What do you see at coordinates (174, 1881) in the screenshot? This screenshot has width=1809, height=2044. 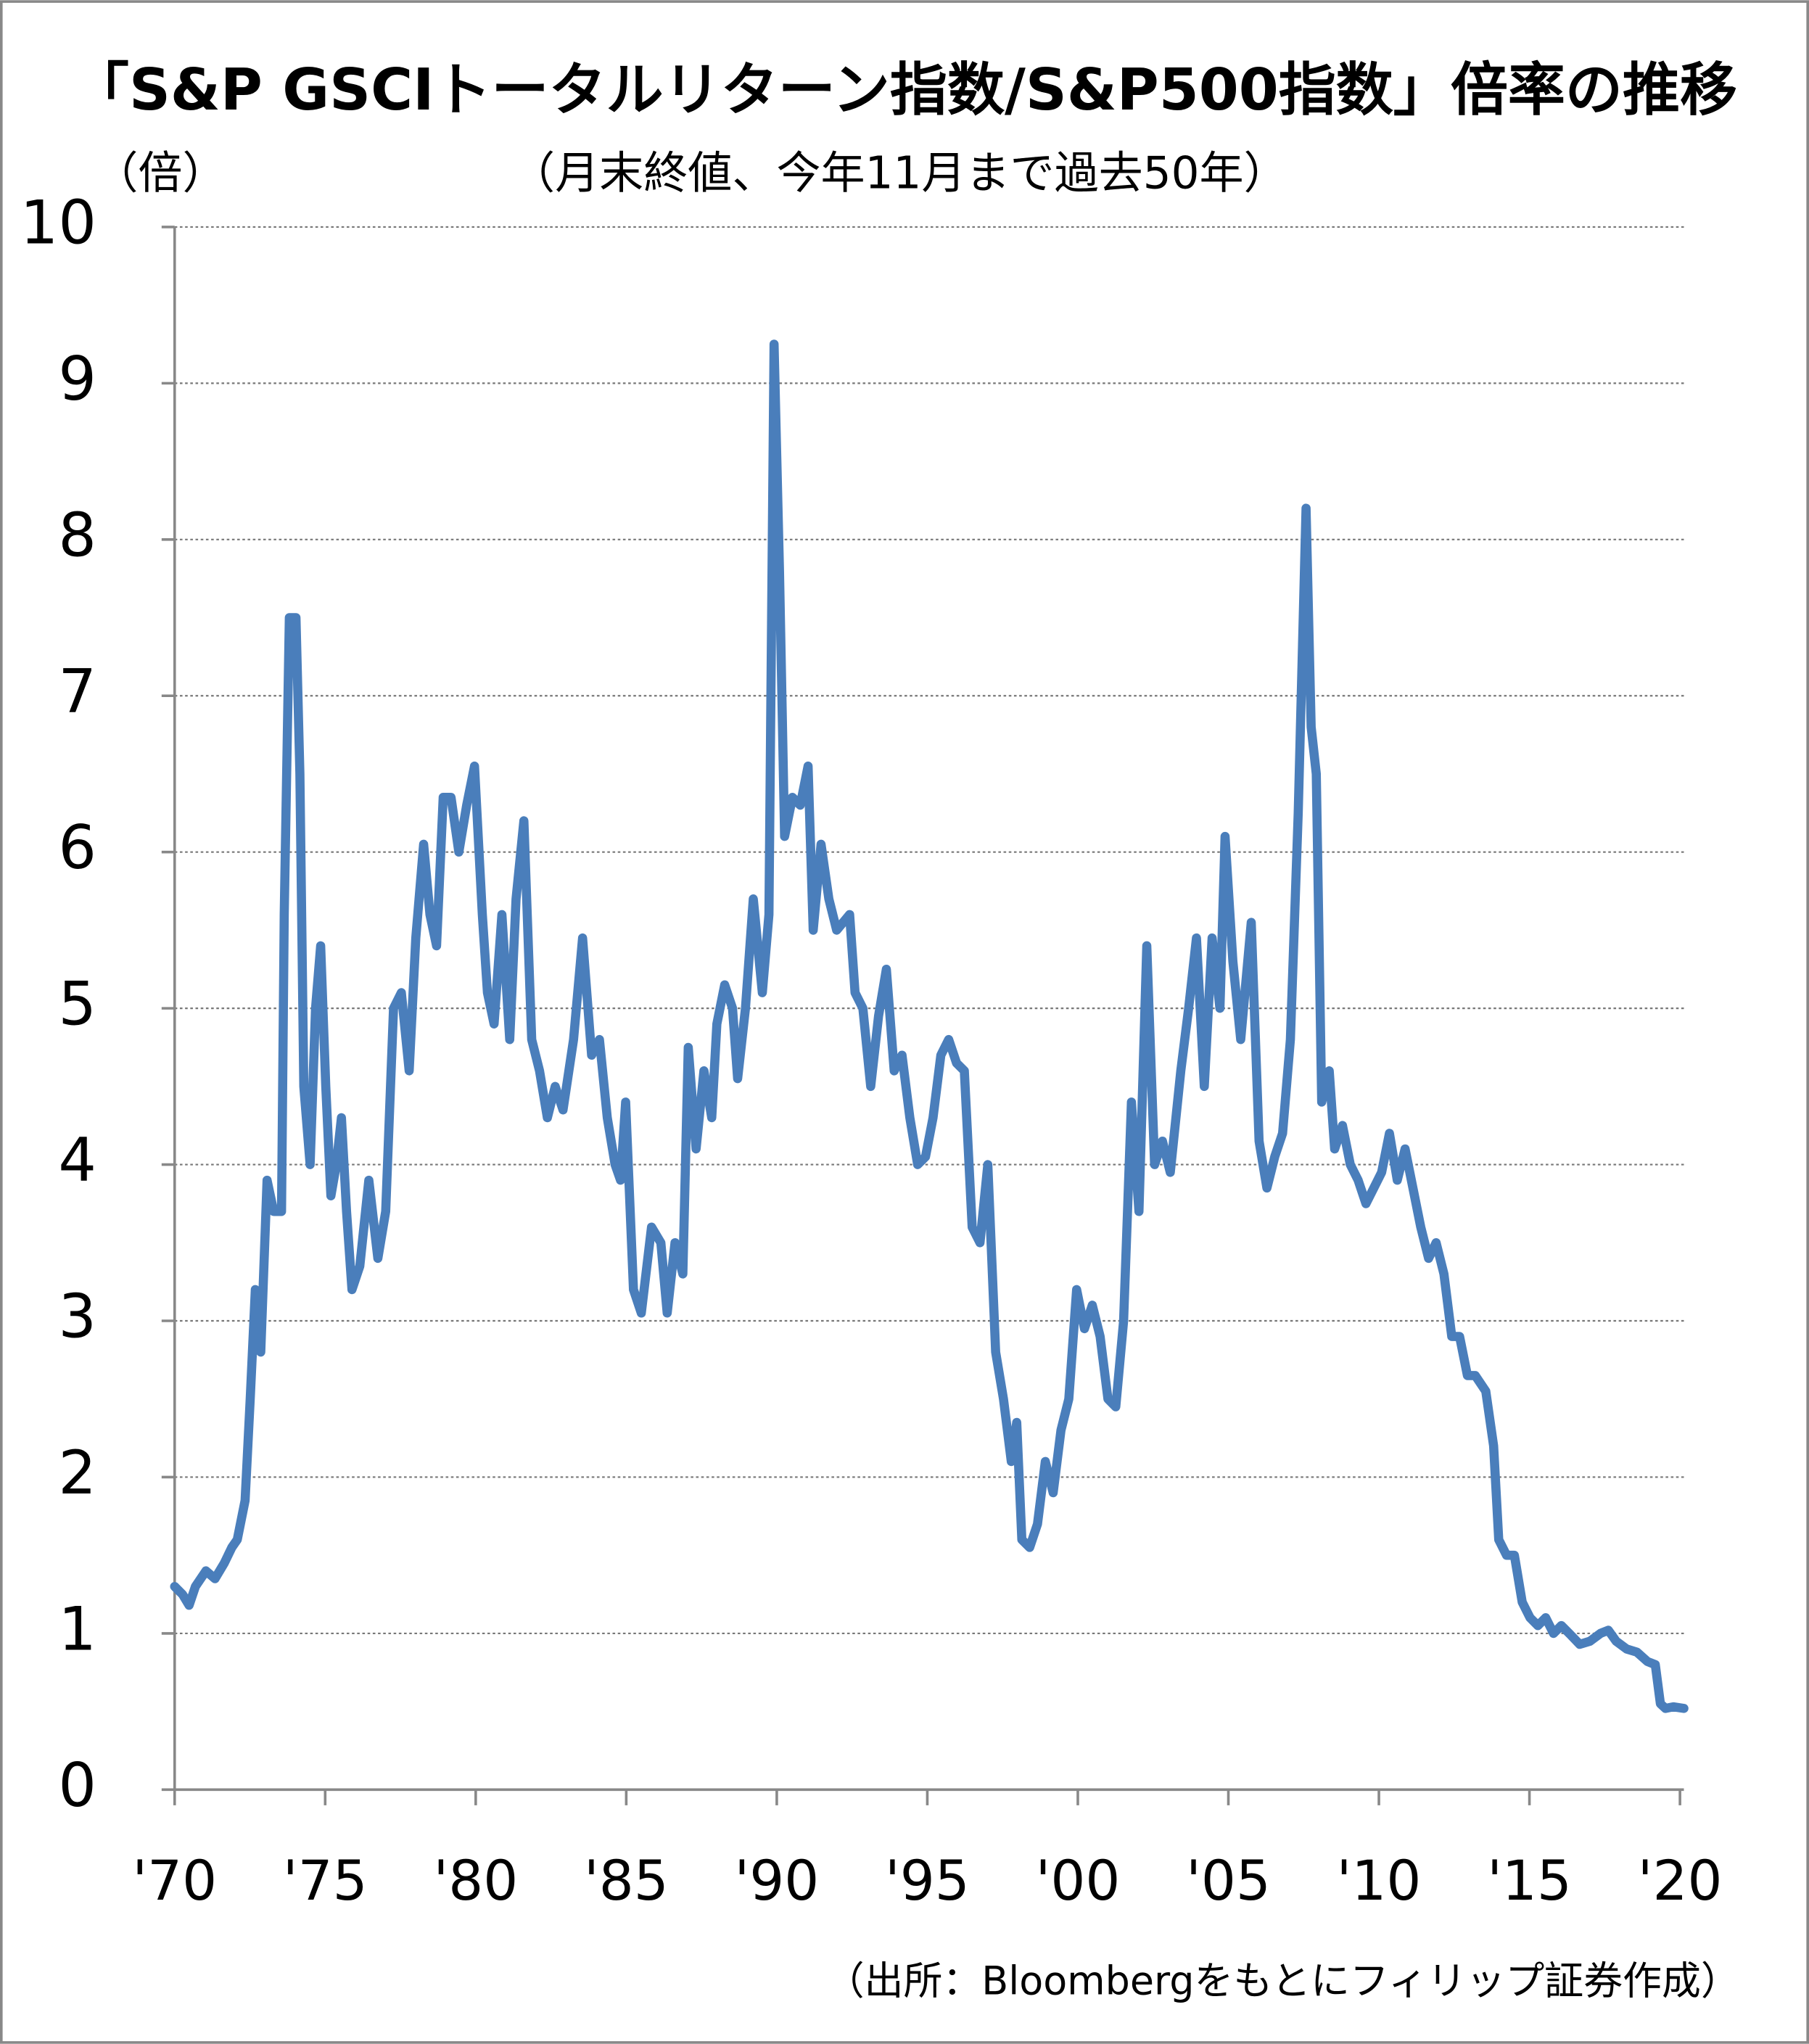 I see `x-tick-label: '70` at bounding box center [174, 1881].